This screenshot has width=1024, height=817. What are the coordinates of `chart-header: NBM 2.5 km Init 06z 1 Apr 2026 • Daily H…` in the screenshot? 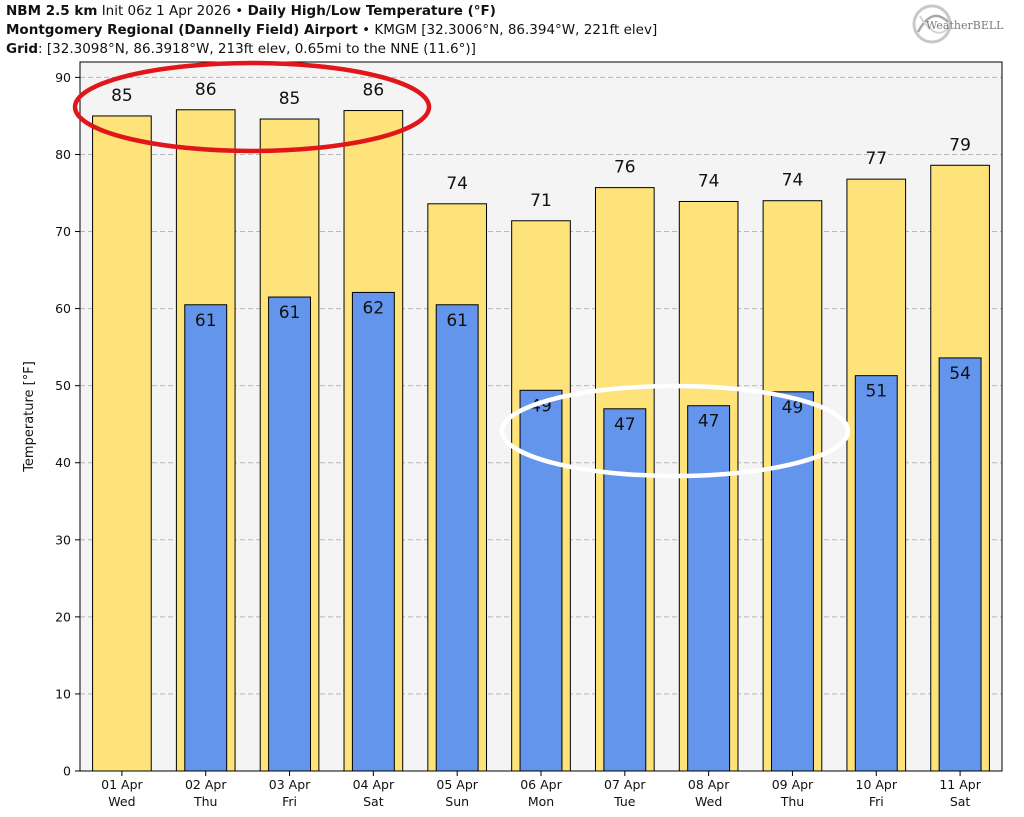 It's located at (331, 30).